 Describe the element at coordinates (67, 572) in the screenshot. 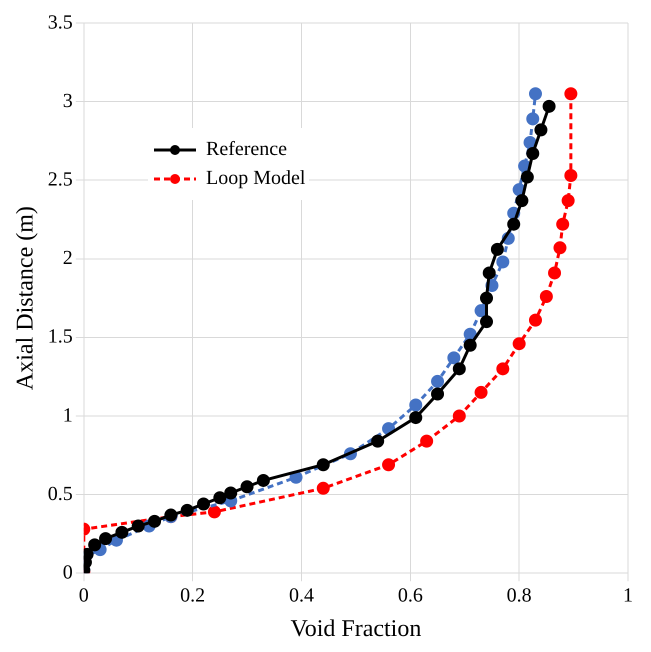

I see `y-tick-label: 0` at that location.